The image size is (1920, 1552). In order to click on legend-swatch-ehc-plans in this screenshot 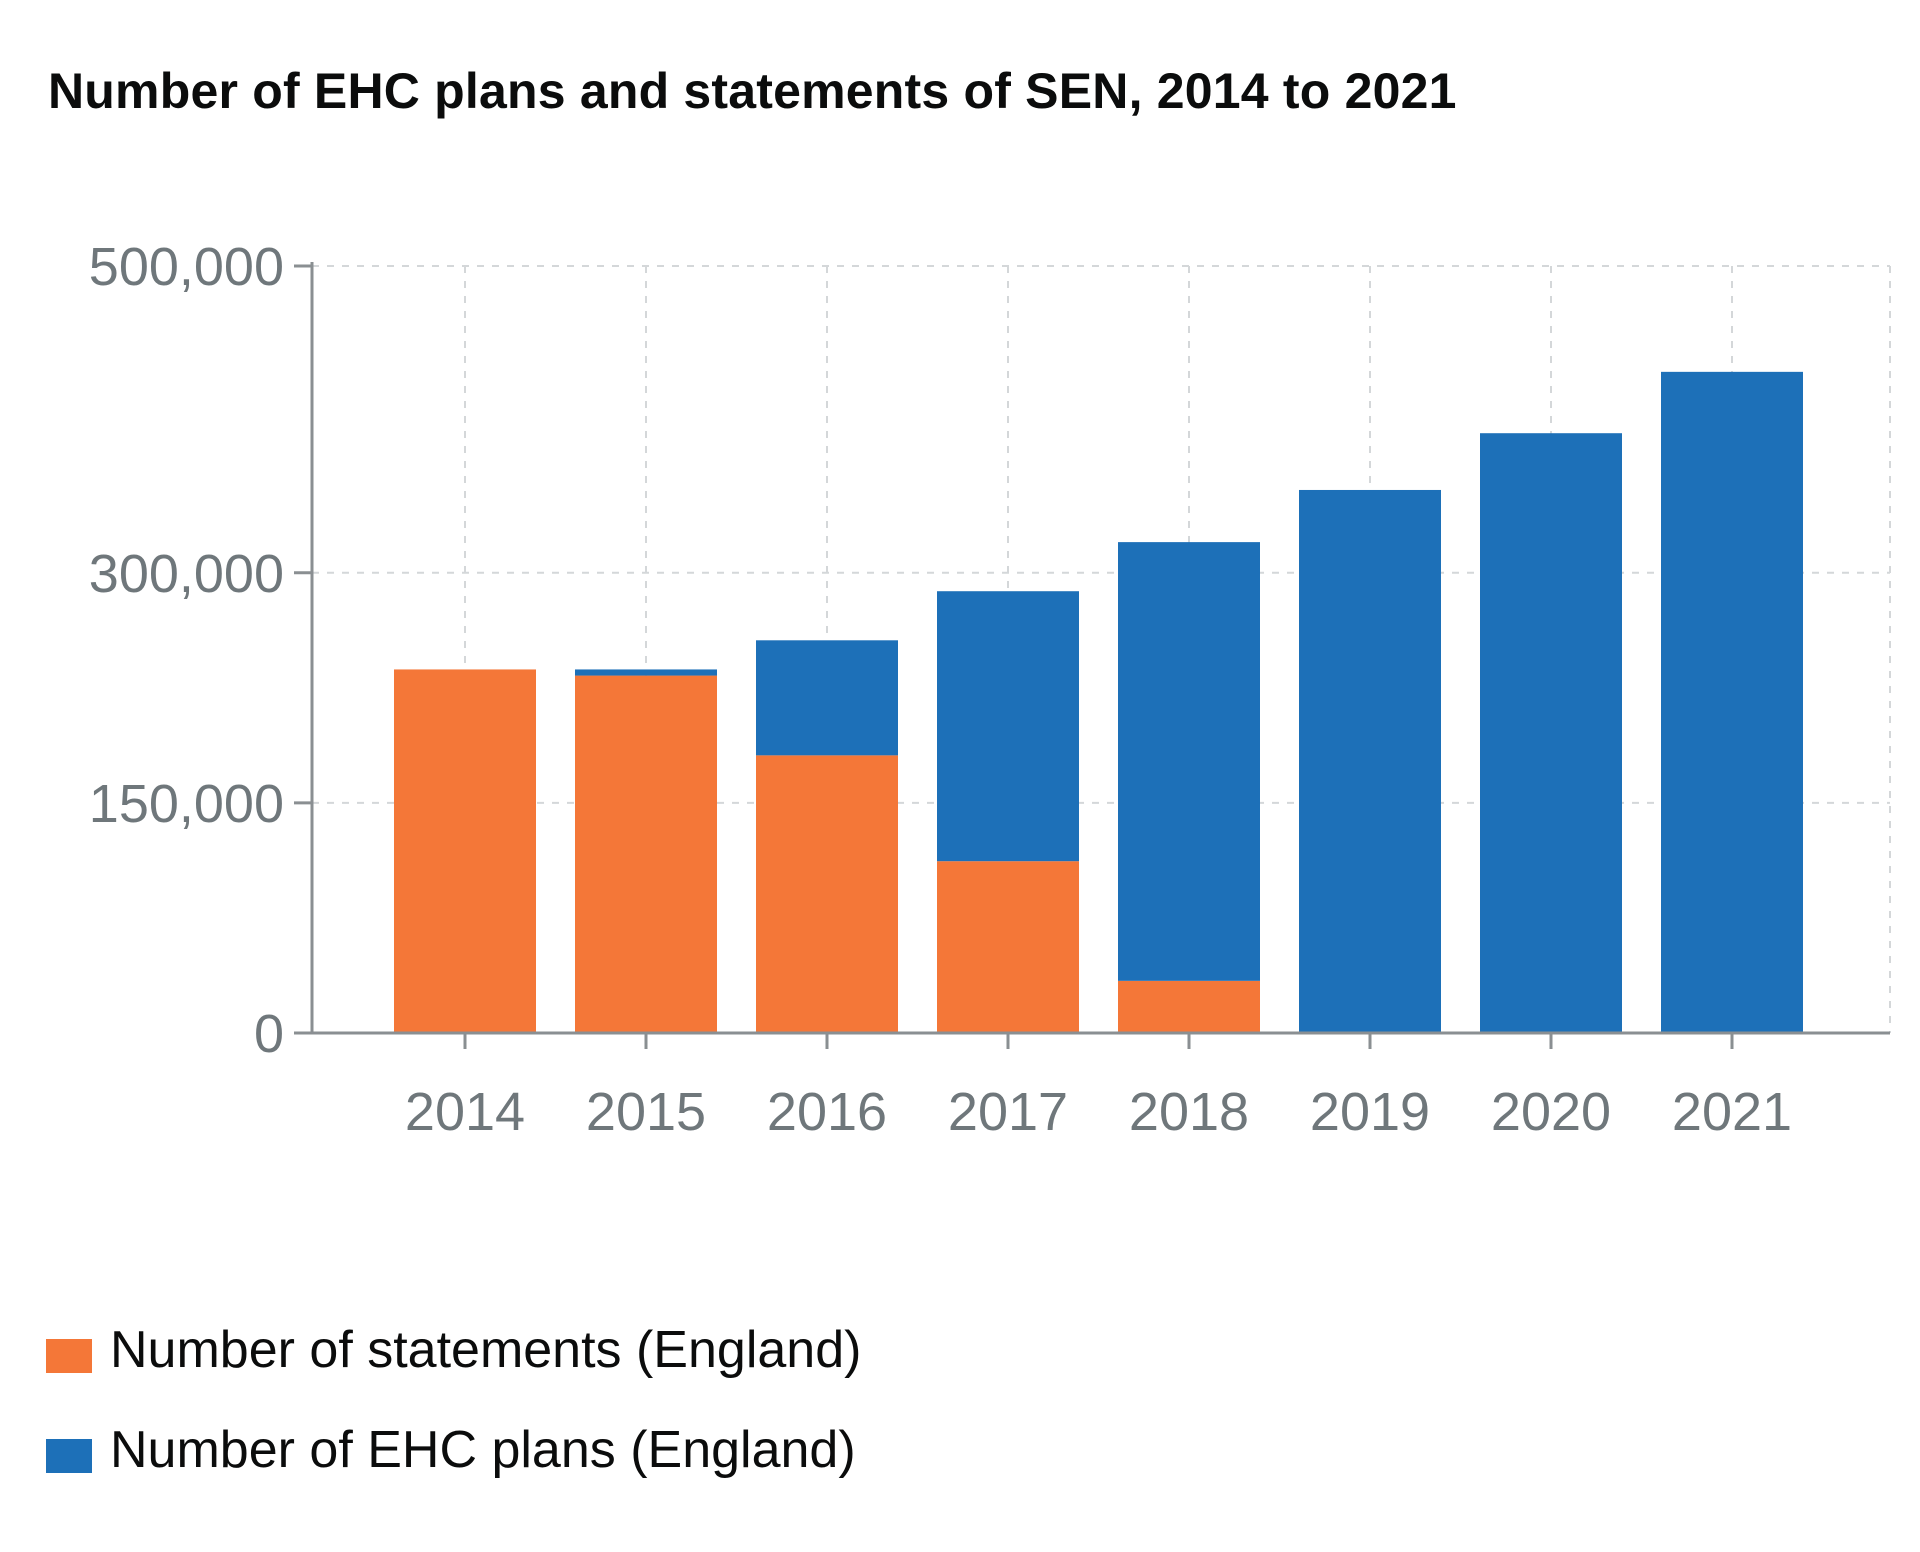, I will do `click(69, 1456)`.